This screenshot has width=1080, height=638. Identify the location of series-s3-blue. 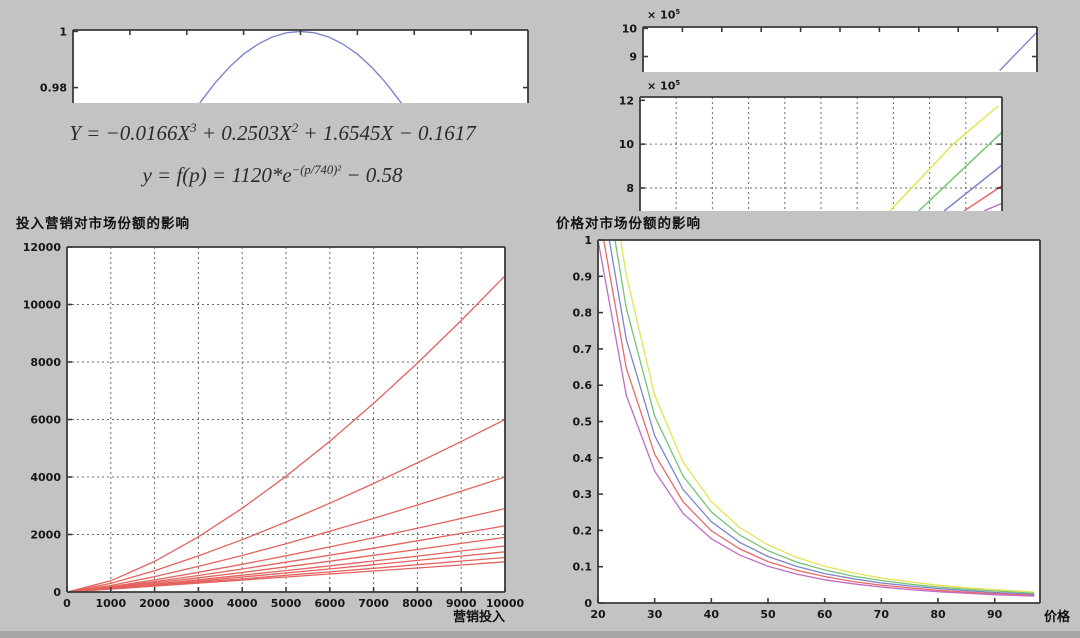
(972, 187).